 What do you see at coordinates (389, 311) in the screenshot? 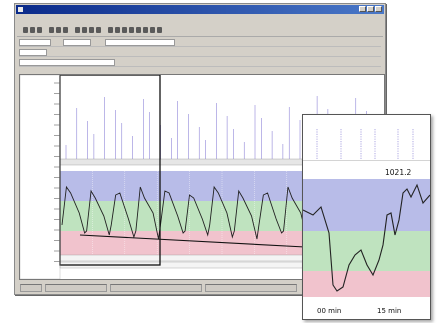
I see `zoom-time-label-2: 15 min` at bounding box center [389, 311].